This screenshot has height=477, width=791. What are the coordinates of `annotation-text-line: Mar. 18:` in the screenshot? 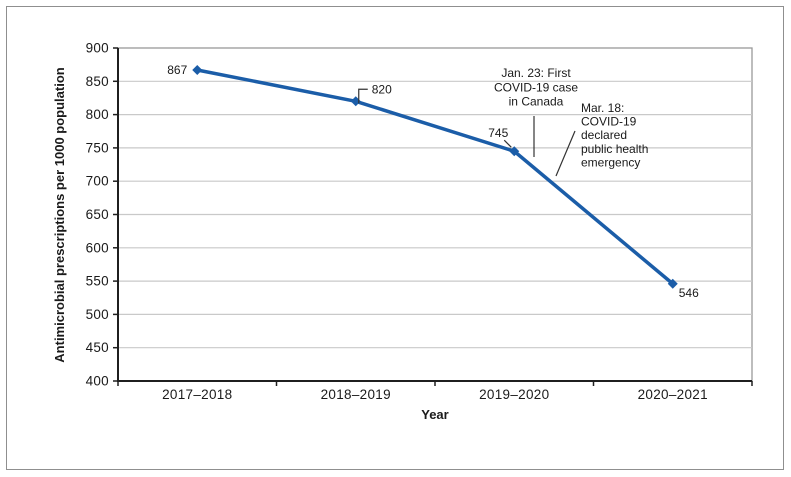 It's located at (602, 108).